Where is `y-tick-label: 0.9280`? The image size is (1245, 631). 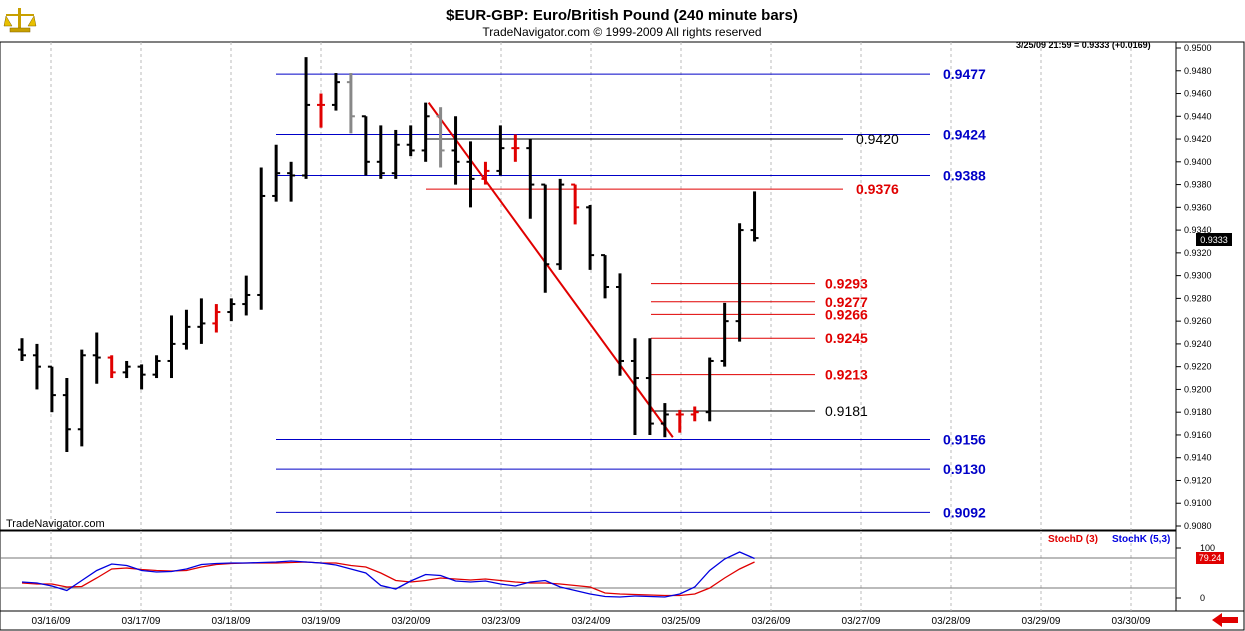 y-tick-label: 0.9280 is located at coordinates (1198, 298).